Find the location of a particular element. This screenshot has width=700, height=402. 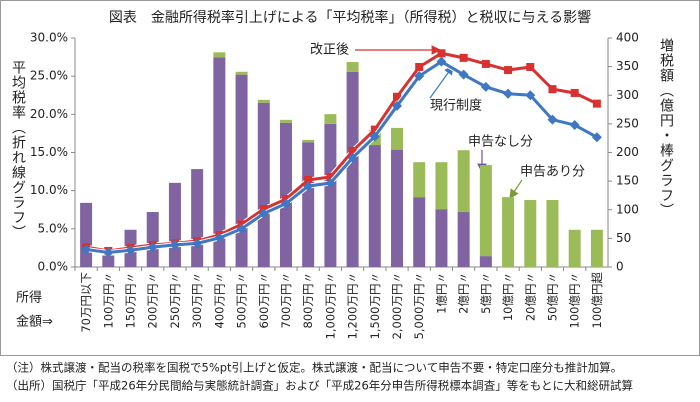

x-tick-label: 1,500万円〃 is located at coordinates (375, 305).